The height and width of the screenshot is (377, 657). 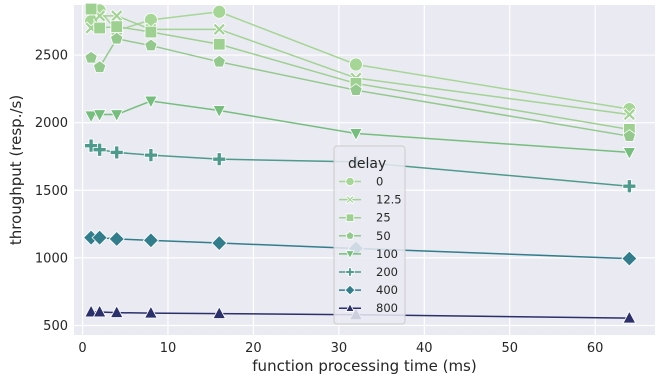 What do you see at coordinates (51, 258) in the screenshot?
I see `y-tick-label: 1000` at bounding box center [51, 258].